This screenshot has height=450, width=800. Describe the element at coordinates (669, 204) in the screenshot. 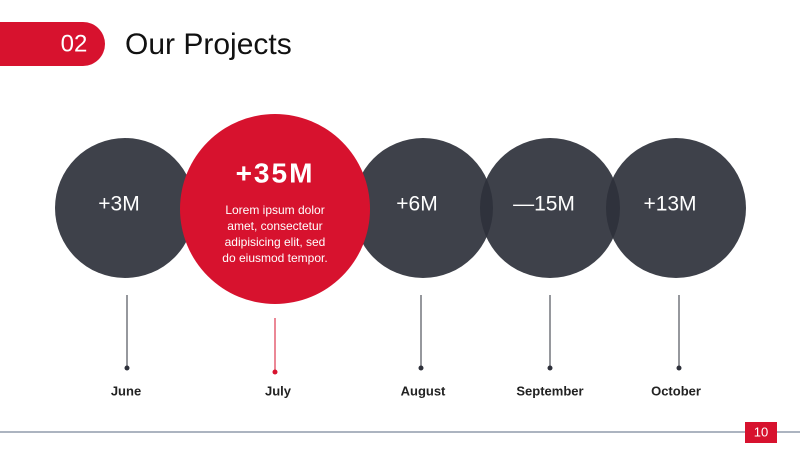

I see `project-value: +13M` at that location.